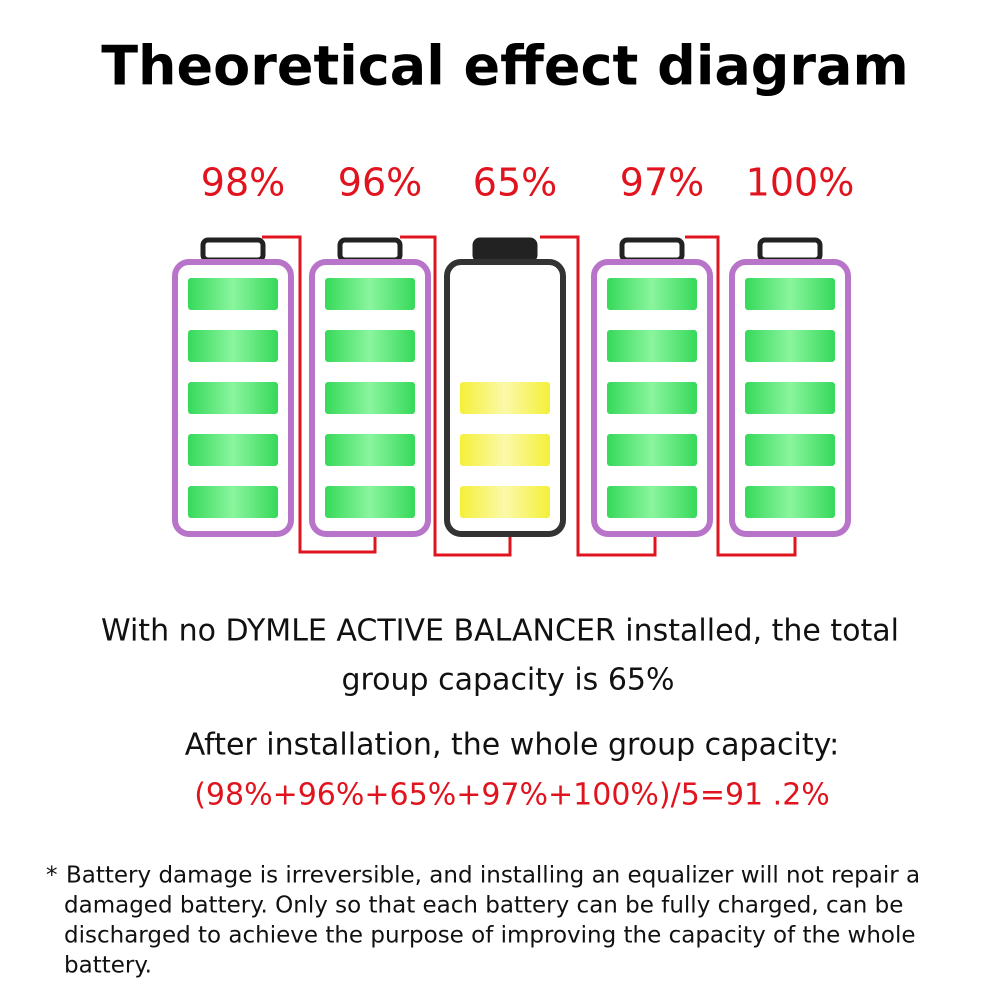 This screenshot has height=1000, width=1000. I want to click on battery-label: 97%, so click(662, 183).